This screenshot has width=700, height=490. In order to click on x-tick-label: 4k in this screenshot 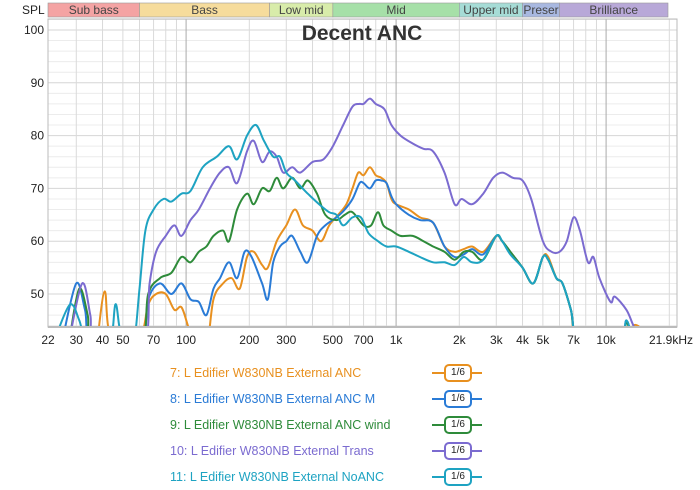, I will do `click(523, 340)`.